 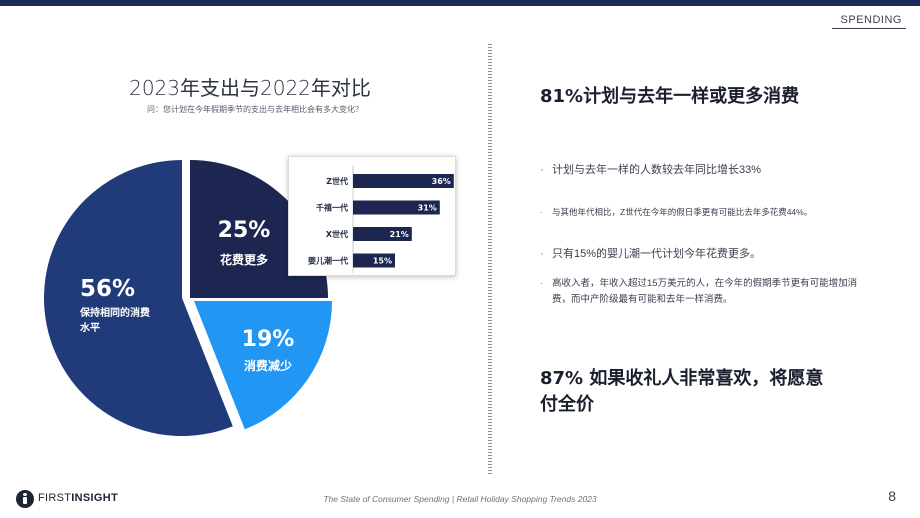 I want to click on page-number: 8, so click(x=892, y=496).